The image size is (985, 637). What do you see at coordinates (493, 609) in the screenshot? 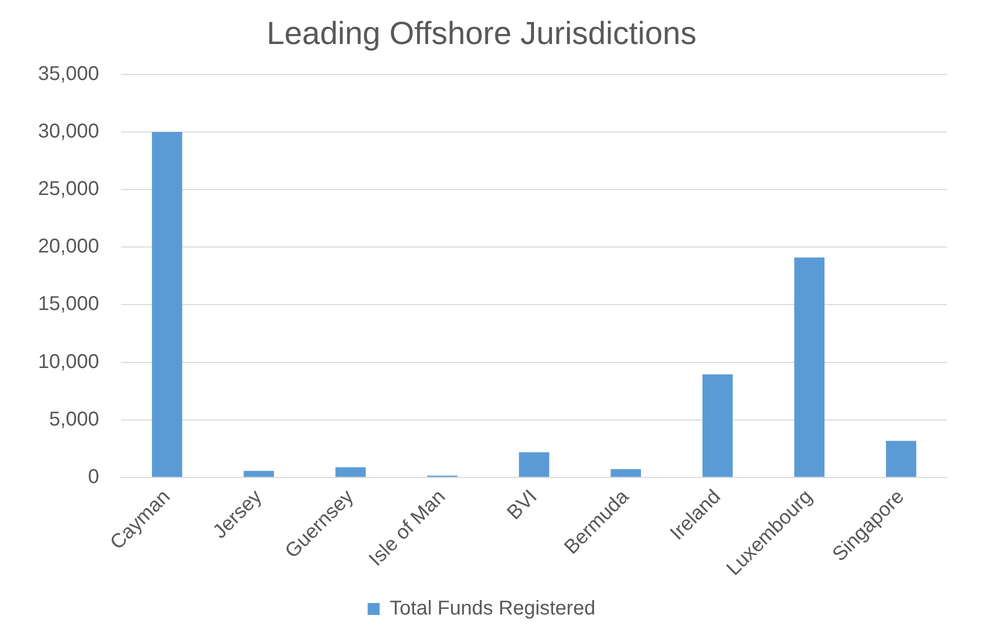
I see `legend-label: Total Funds Registered` at bounding box center [493, 609].